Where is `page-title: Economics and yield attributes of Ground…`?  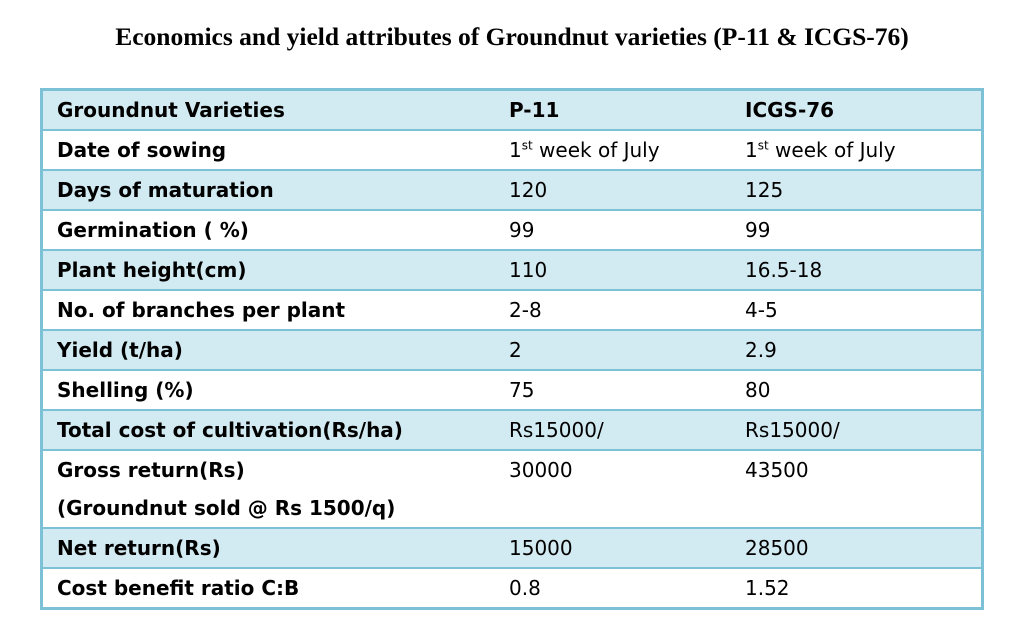 page-title: Economics and yield attributes of Ground… is located at coordinates (512, 36).